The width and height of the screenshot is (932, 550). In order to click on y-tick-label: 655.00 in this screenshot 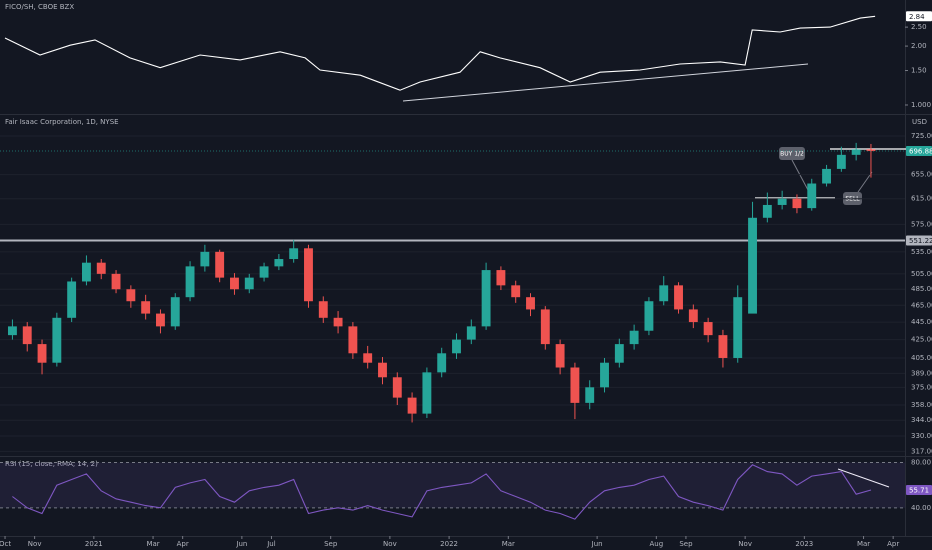, I will do `click(921, 175)`.